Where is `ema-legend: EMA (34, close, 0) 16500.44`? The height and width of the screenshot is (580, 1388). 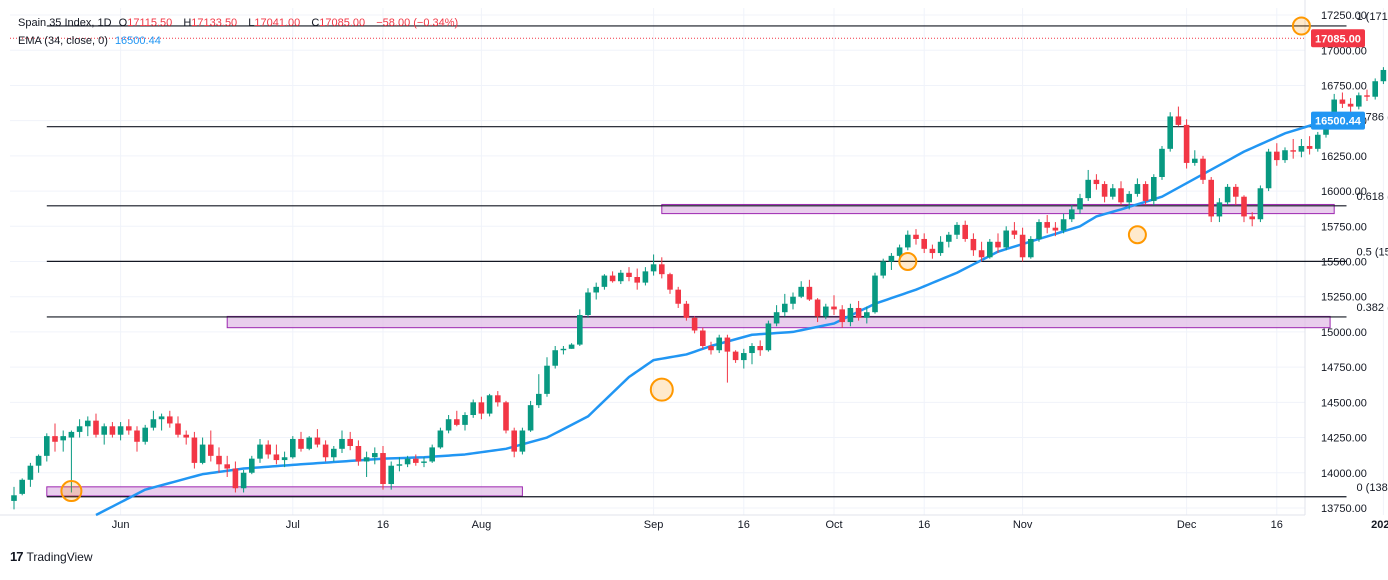 ema-legend: EMA (34, close, 0) 16500.44 is located at coordinates (91, 41).